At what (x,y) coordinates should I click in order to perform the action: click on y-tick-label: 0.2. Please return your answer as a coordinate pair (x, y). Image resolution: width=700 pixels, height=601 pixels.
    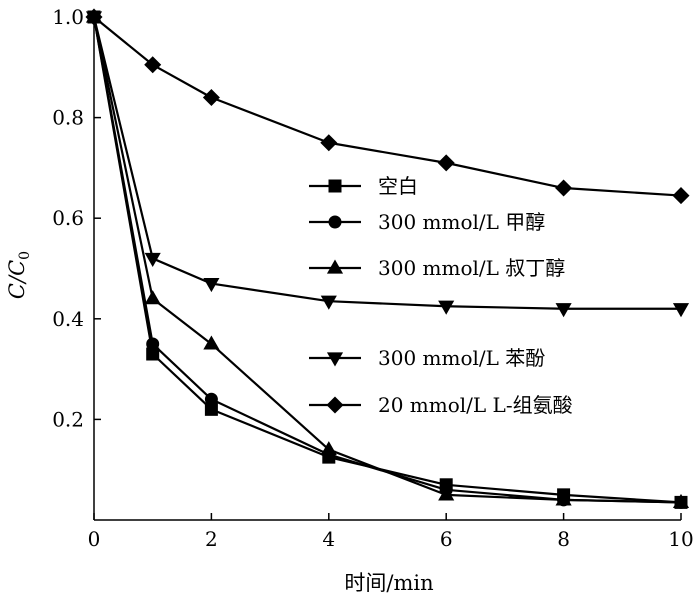
    Looking at the image, I should click on (68, 419).